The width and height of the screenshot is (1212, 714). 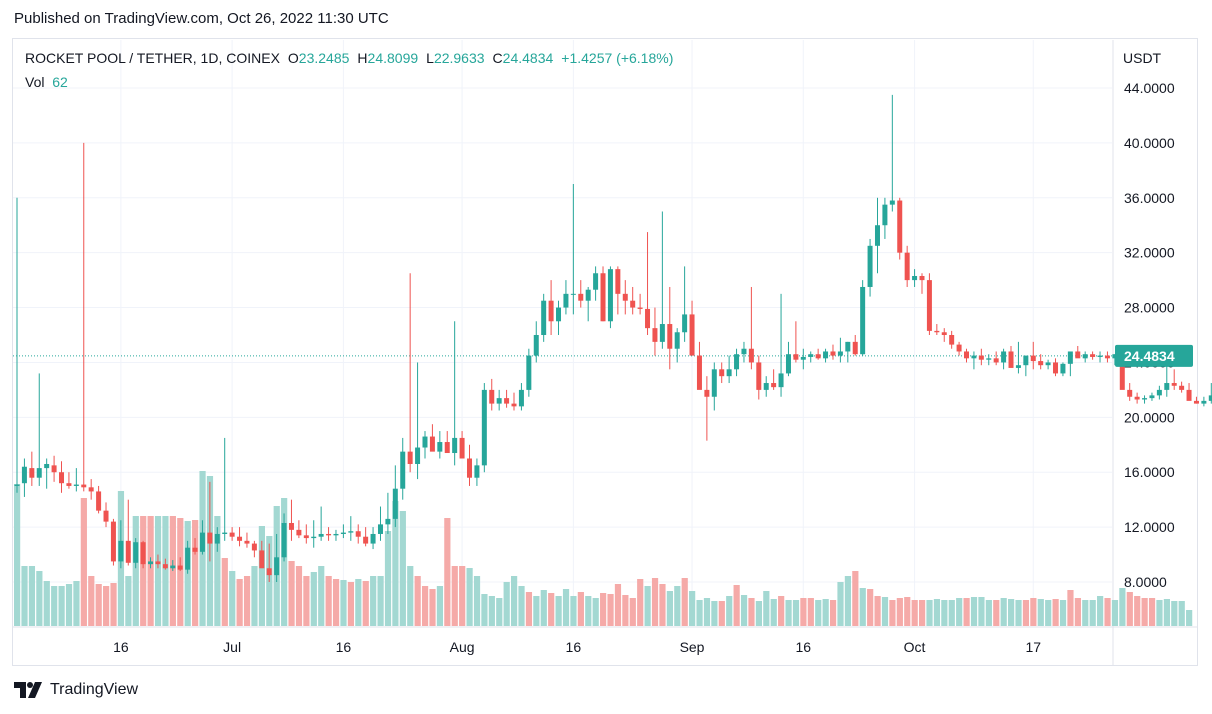 What do you see at coordinates (293, 58) in the screenshot?
I see `open-label: O` at bounding box center [293, 58].